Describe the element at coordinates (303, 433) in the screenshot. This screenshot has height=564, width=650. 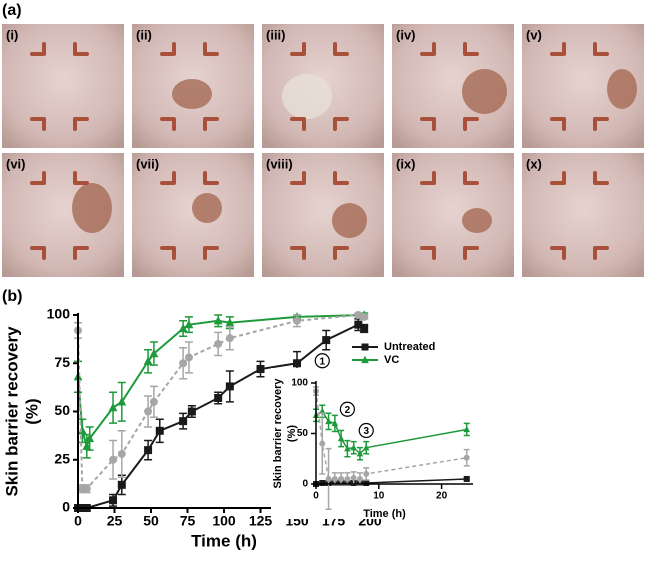
I see `y-tick-label: 50` at that location.